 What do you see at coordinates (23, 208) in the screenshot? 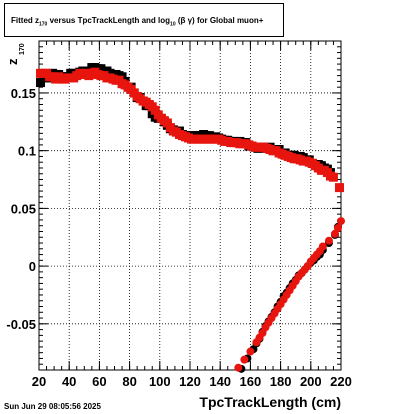
I see `y-tick-label: 0.05` at bounding box center [23, 208].